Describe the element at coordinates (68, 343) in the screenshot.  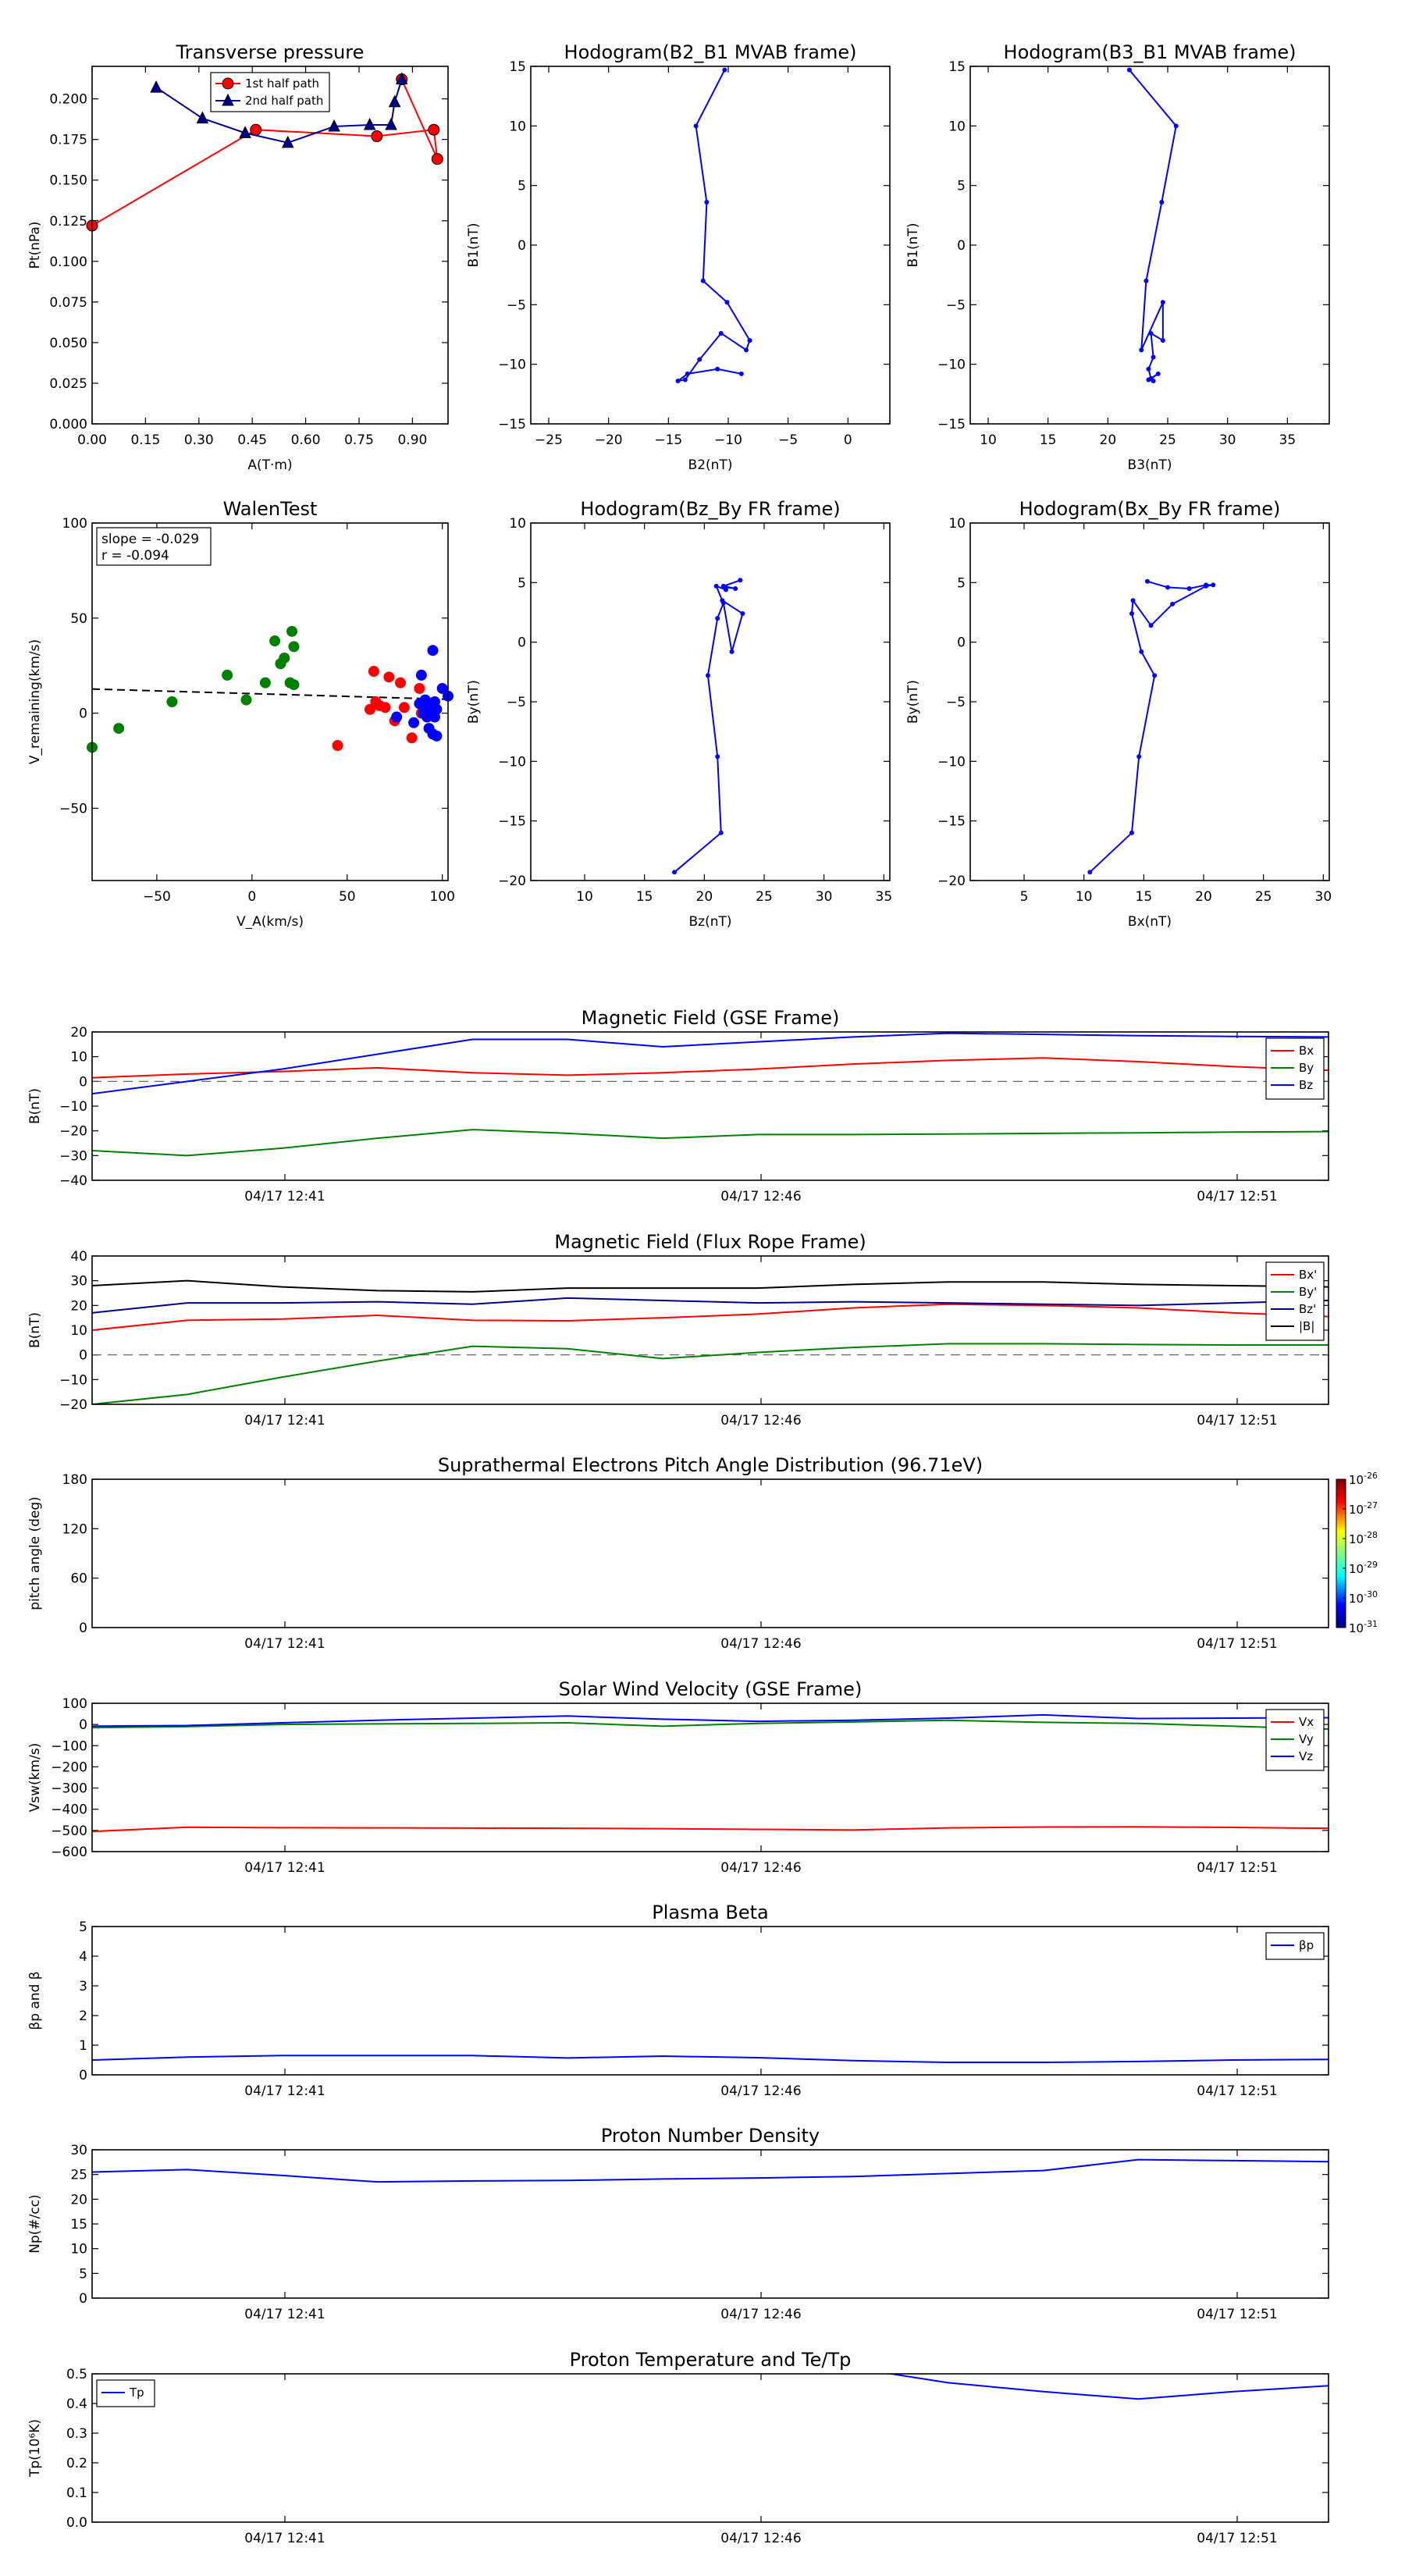
I see `y-tick-label: 0.050` at that location.